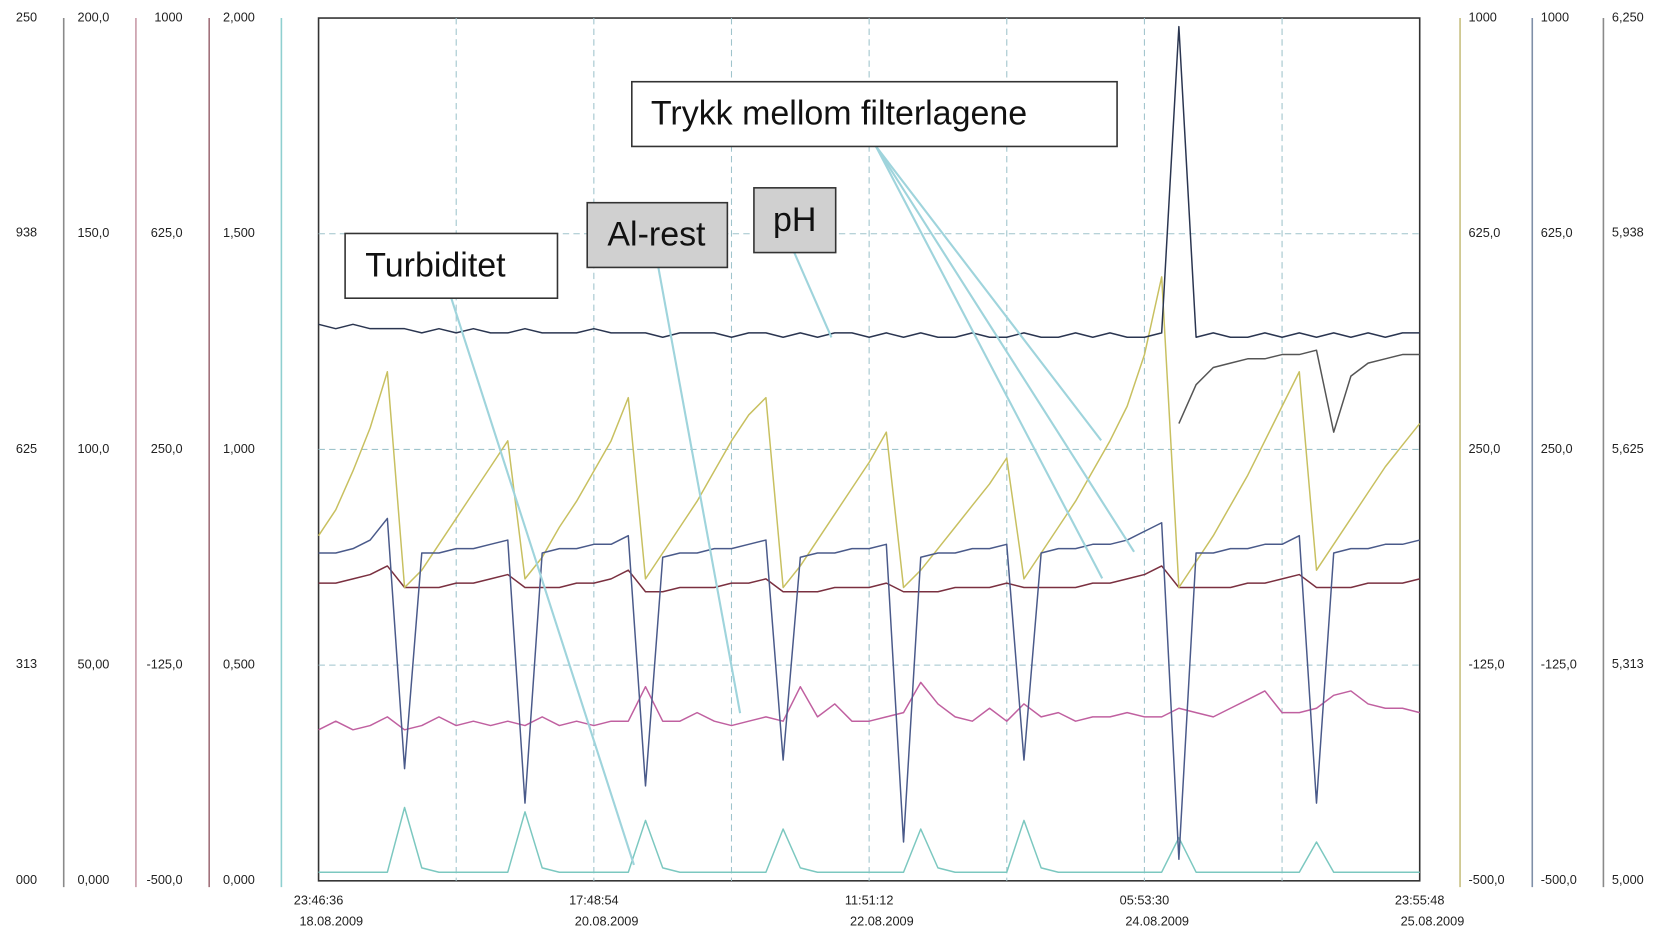  What do you see at coordinates (1145, 899) in the screenshot?
I see `x-tick-label: 05:53:30` at bounding box center [1145, 899].